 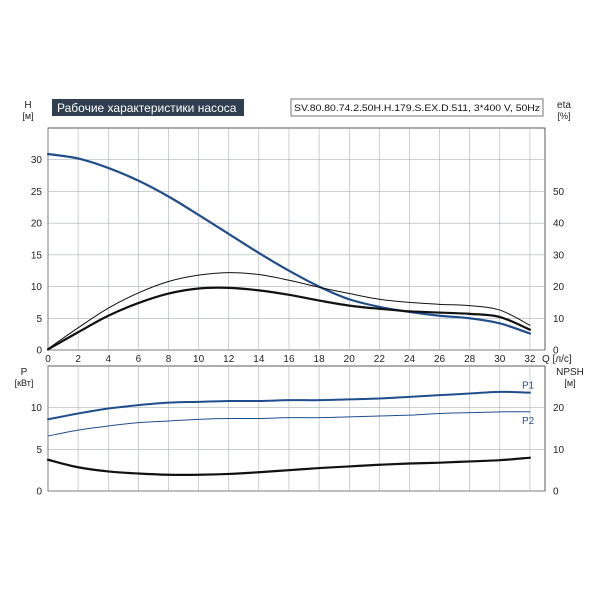 What do you see at coordinates (564, 105) in the screenshot?
I see `y2-axis-label-eta-name: eta` at bounding box center [564, 105].